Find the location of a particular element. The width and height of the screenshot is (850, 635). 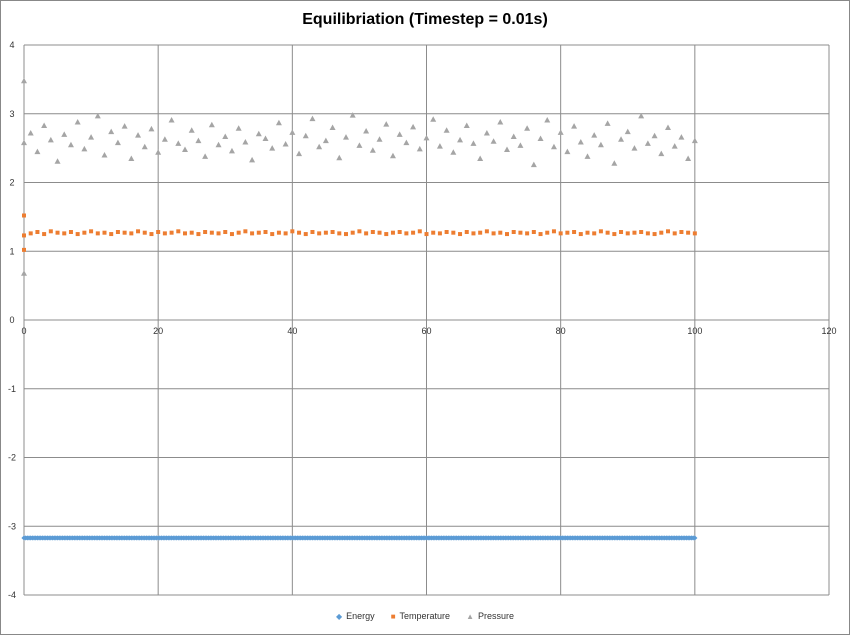

legend: ◆ Energy ■ Temperature ▲ Pressure is located at coordinates (425, 616).